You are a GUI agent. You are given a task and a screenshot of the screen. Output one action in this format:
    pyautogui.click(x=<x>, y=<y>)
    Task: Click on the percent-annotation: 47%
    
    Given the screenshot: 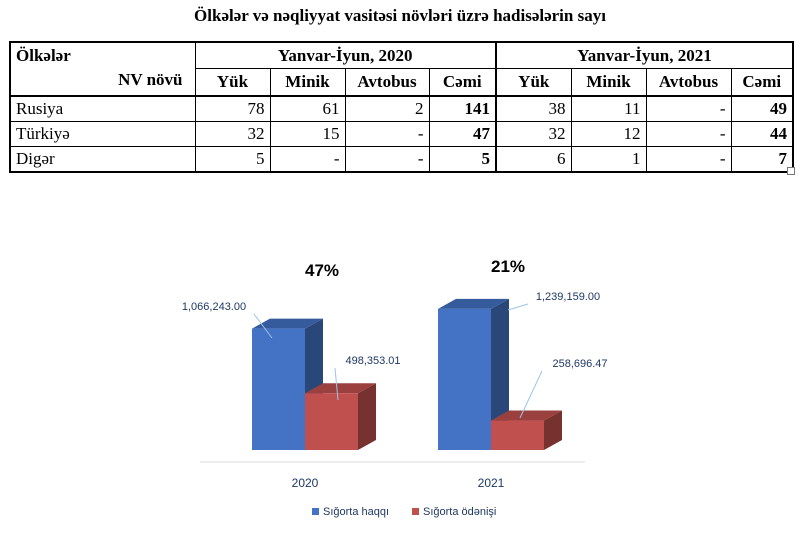 What is the action you would take?
    pyautogui.click(x=322, y=270)
    